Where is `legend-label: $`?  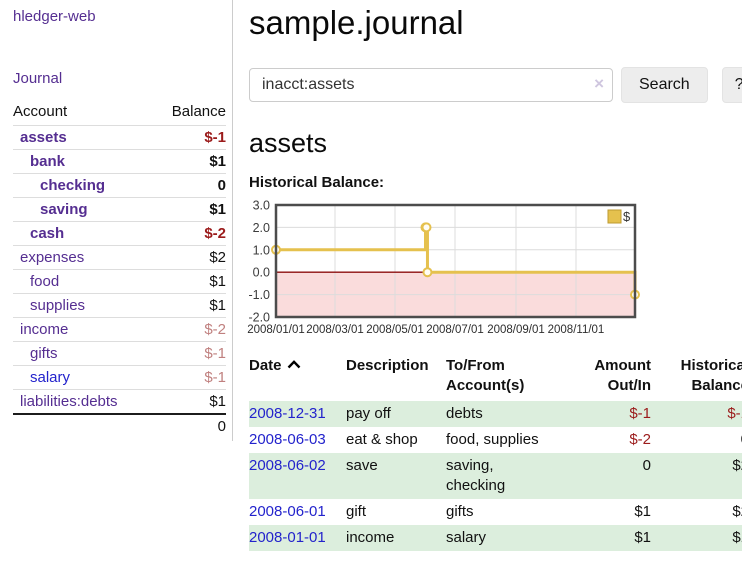 legend-label: $ is located at coordinates (627, 216).